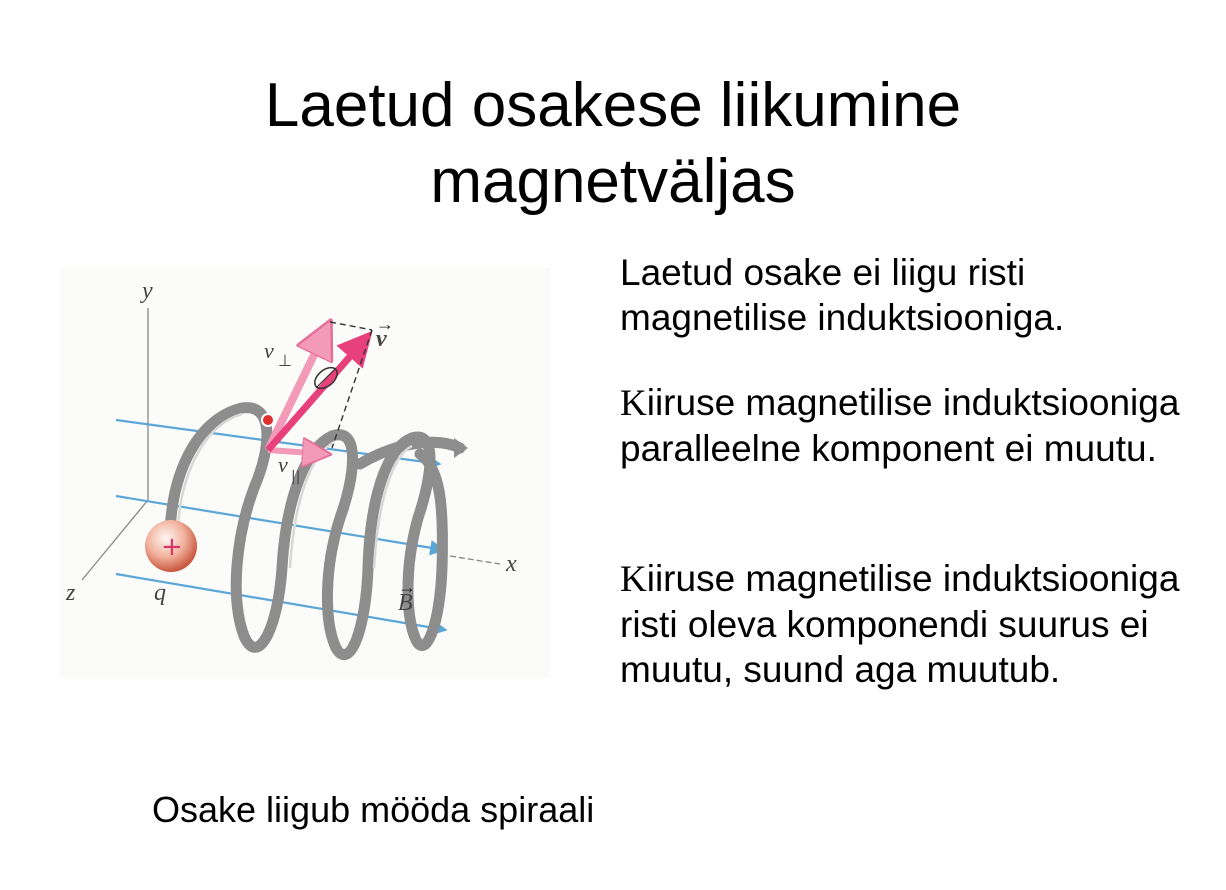 The width and height of the screenshot is (1226, 890). Describe the element at coordinates (115, 540) in the screenshot. I see `z-axis` at that location.